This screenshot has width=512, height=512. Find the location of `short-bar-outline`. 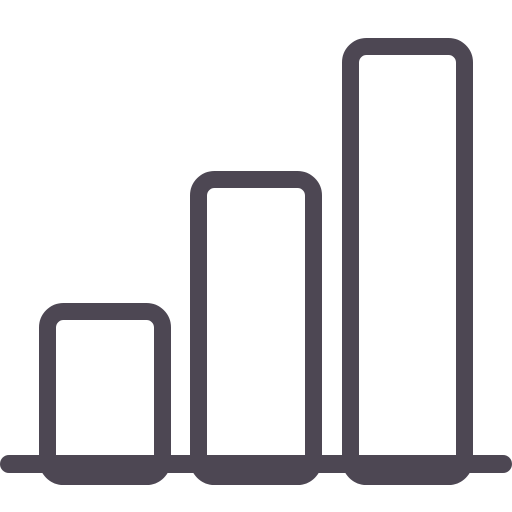

short-bar-outline is located at coordinates (105, 394).